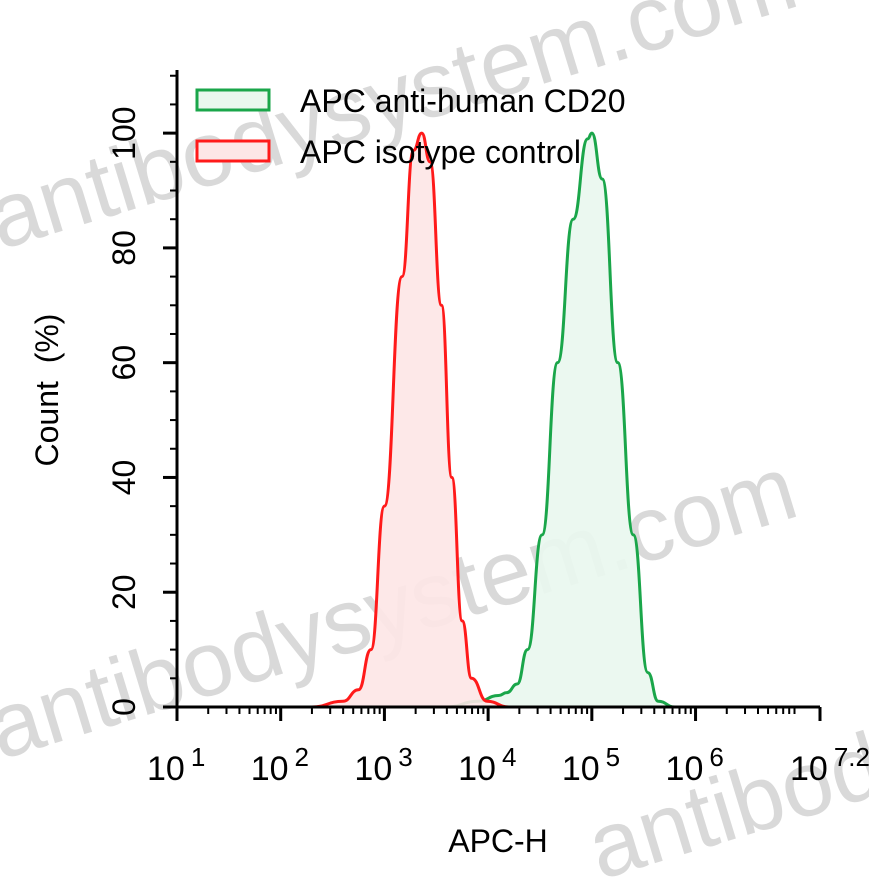  I want to click on legend: APC anti-human CD20 APC isotype control, so click(410, 126).